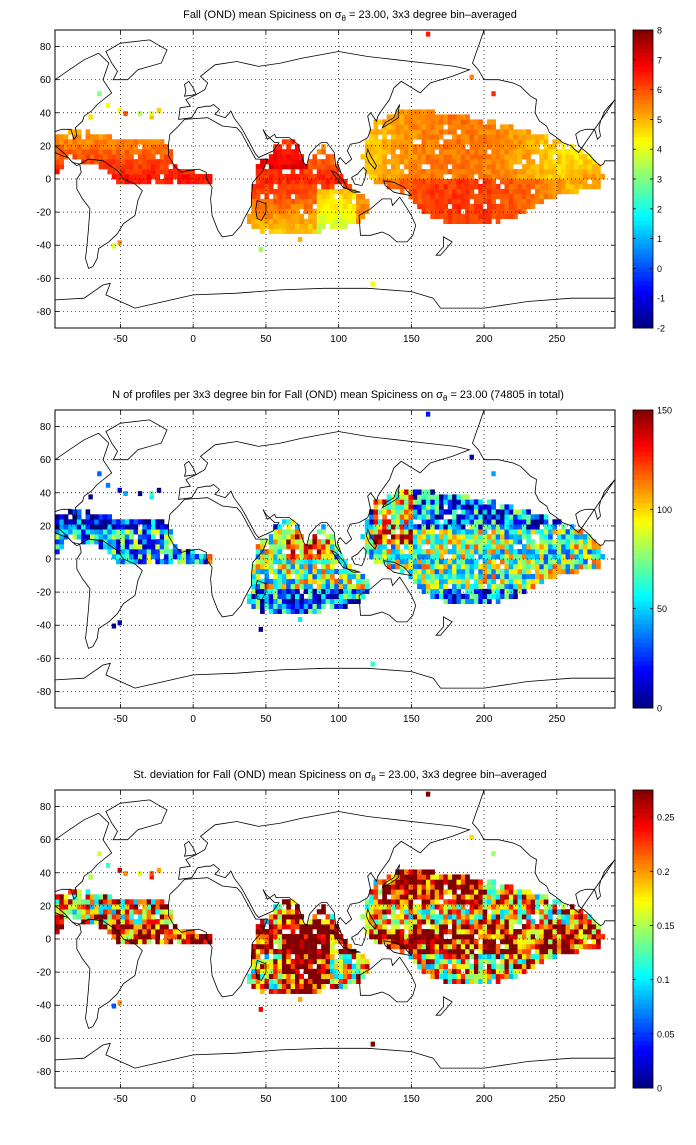  What do you see at coordinates (666, 818) in the screenshot?
I see `colorbar-tick-label: 0.25` at bounding box center [666, 818].